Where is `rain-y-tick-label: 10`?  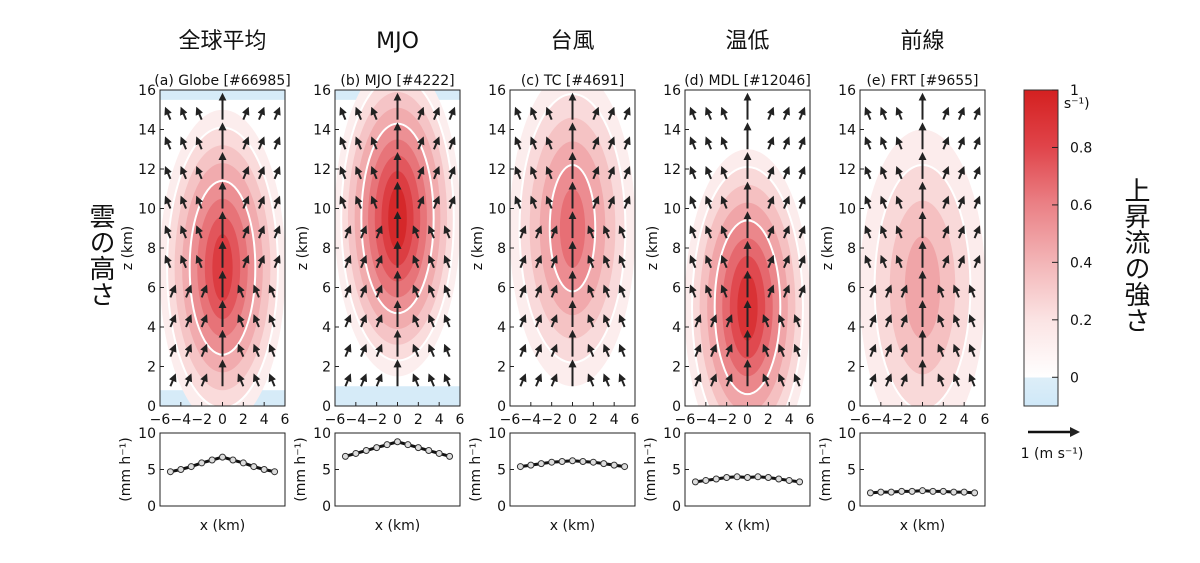 rain-y-tick-label: 10 is located at coordinates (322, 434).